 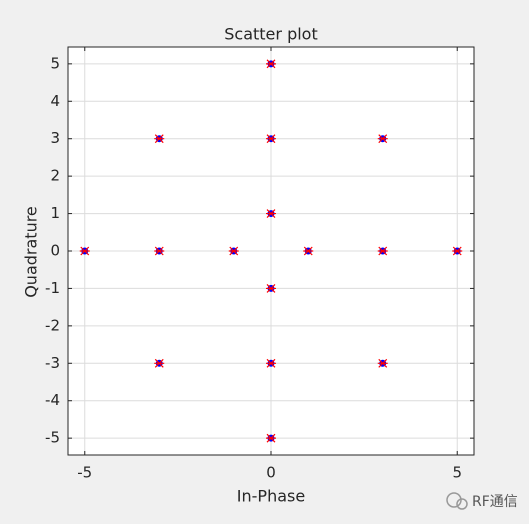 What do you see at coordinates (31, 252) in the screenshot?
I see `y-axis-label: Quadrature` at bounding box center [31, 252].